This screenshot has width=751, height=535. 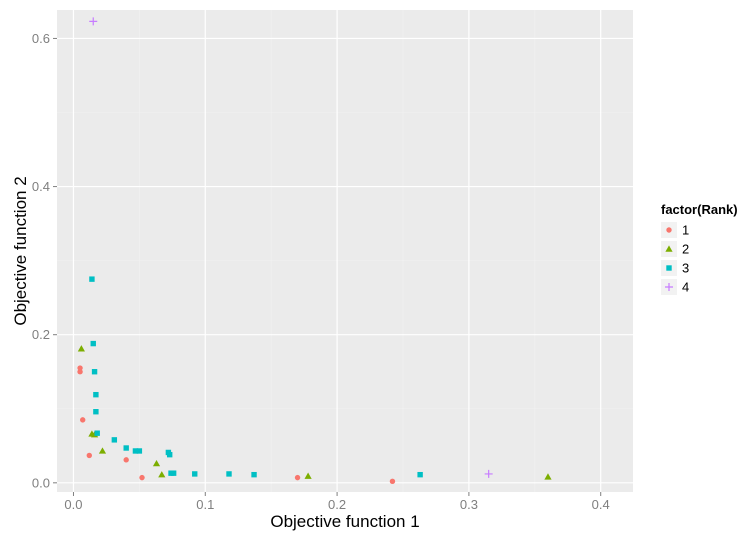 What do you see at coordinates (685, 287) in the screenshot?
I see `legend-label: 4` at bounding box center [685, 287].